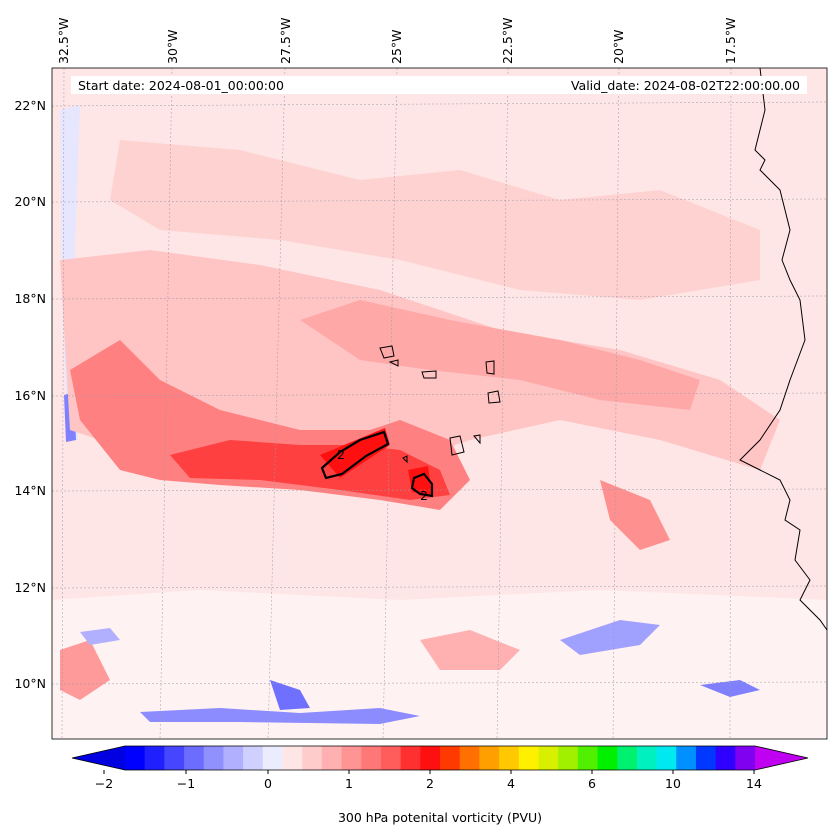 This screenshot has height=836, width=837. Describe the element at coordinates (186, 783) in the screenshot. I see `colorbar-tick-label: −1` at that location.